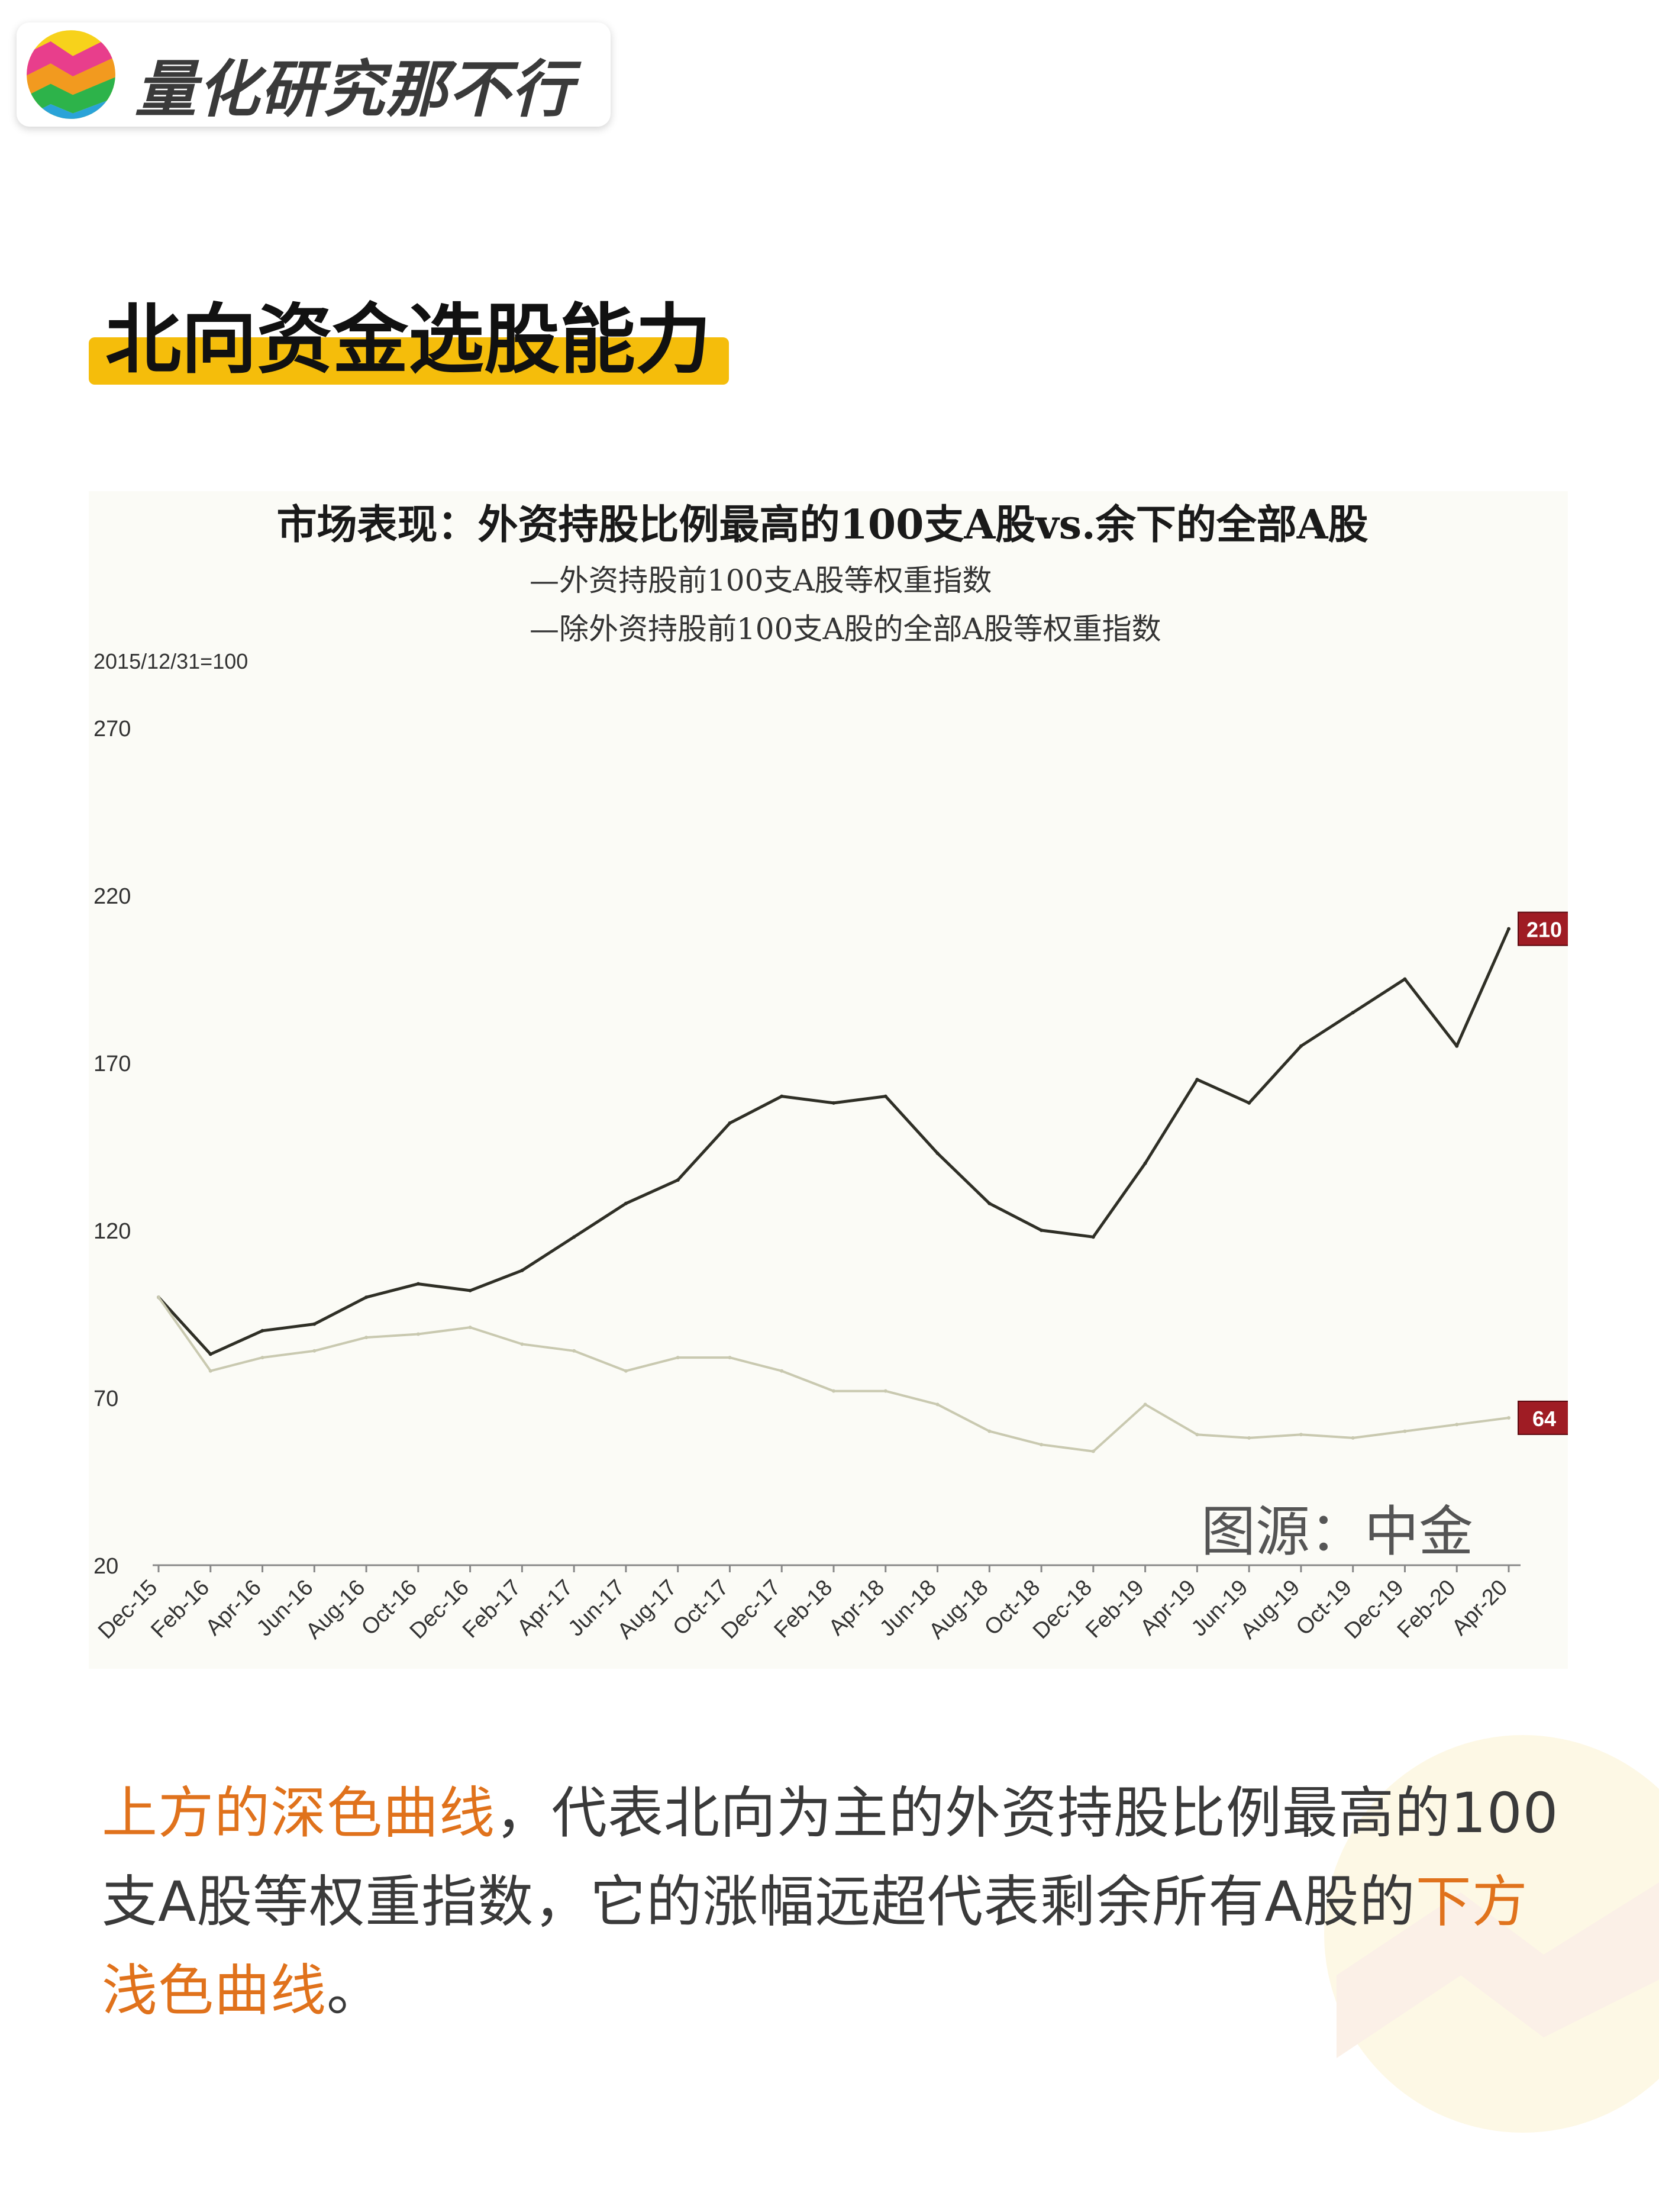  I want to click on base-note: 2015/12/31=100, so click(170, 661).